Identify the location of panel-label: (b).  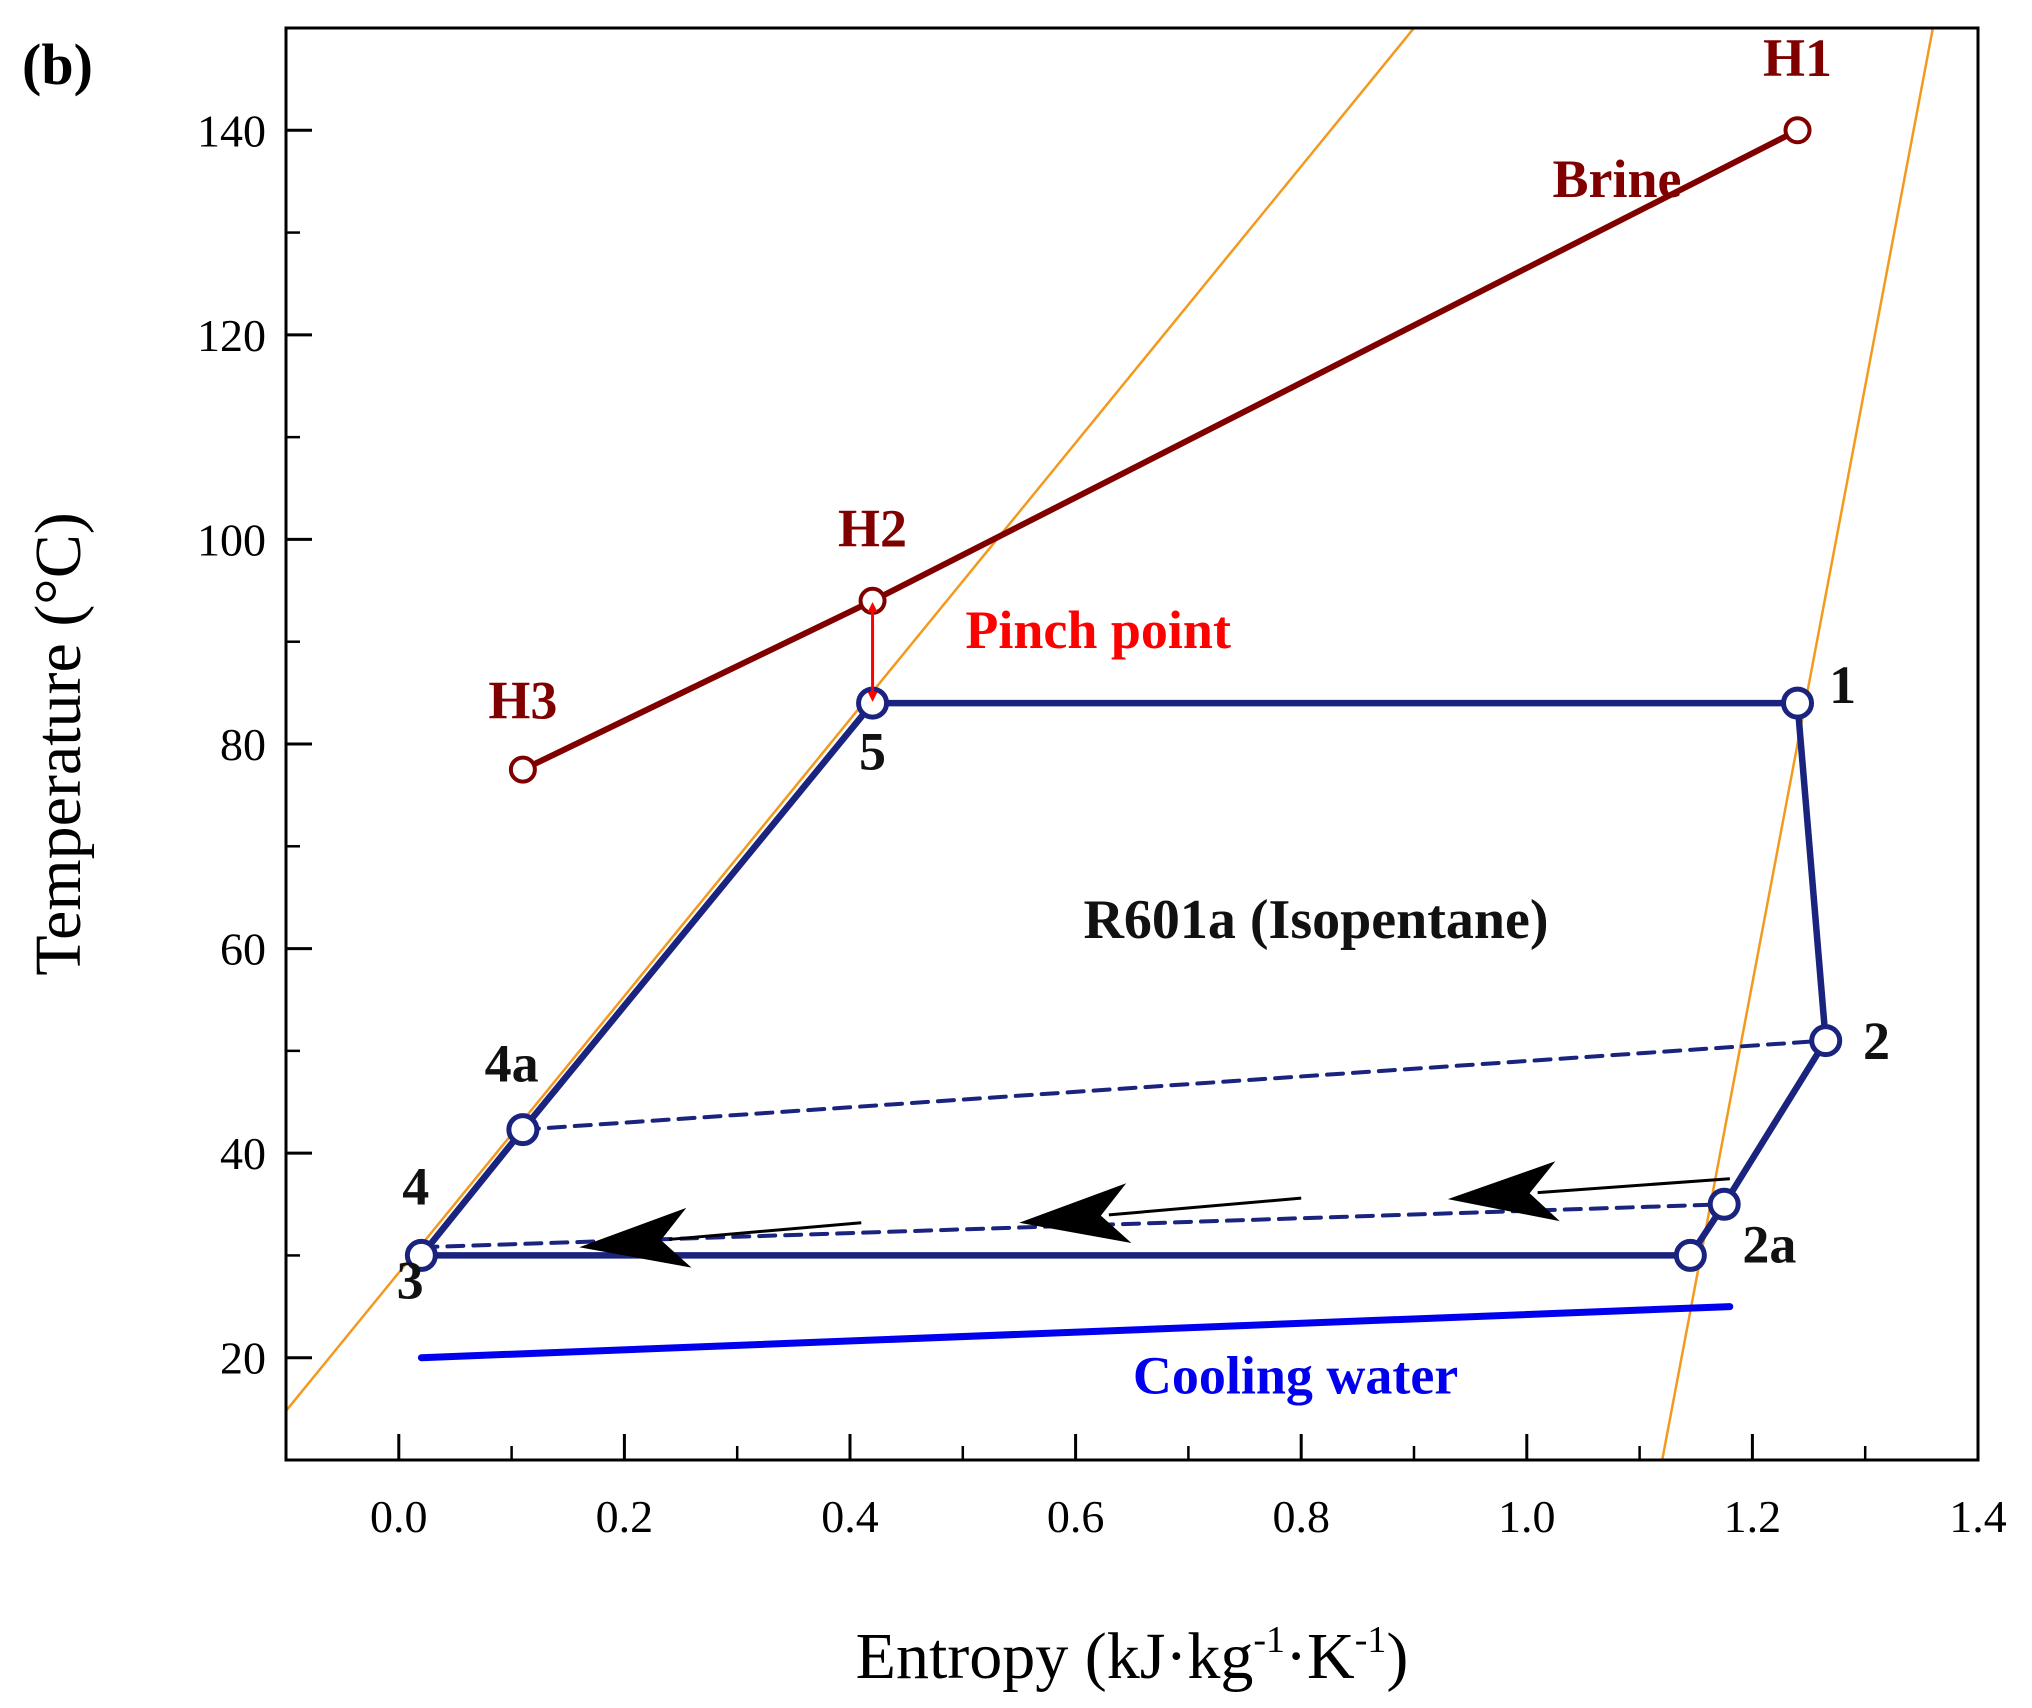
(57, 64).